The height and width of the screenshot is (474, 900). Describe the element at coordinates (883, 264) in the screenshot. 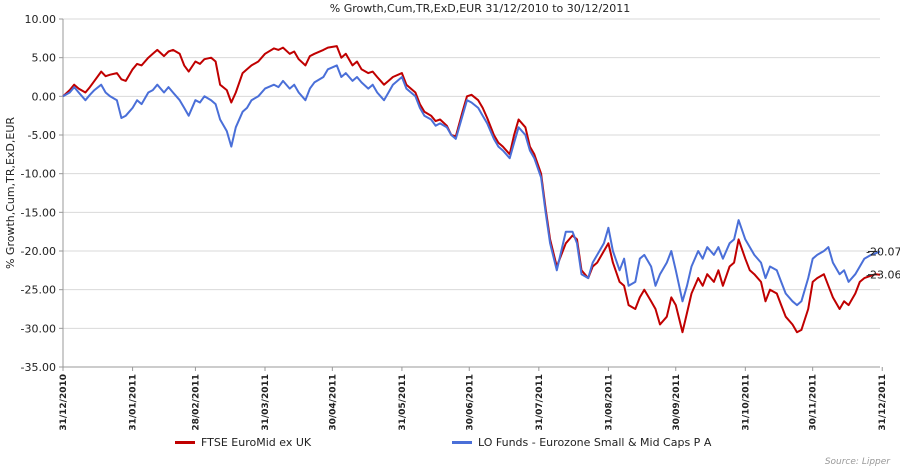

I see `end-label-layer: -20.07 -23.06` at that location.